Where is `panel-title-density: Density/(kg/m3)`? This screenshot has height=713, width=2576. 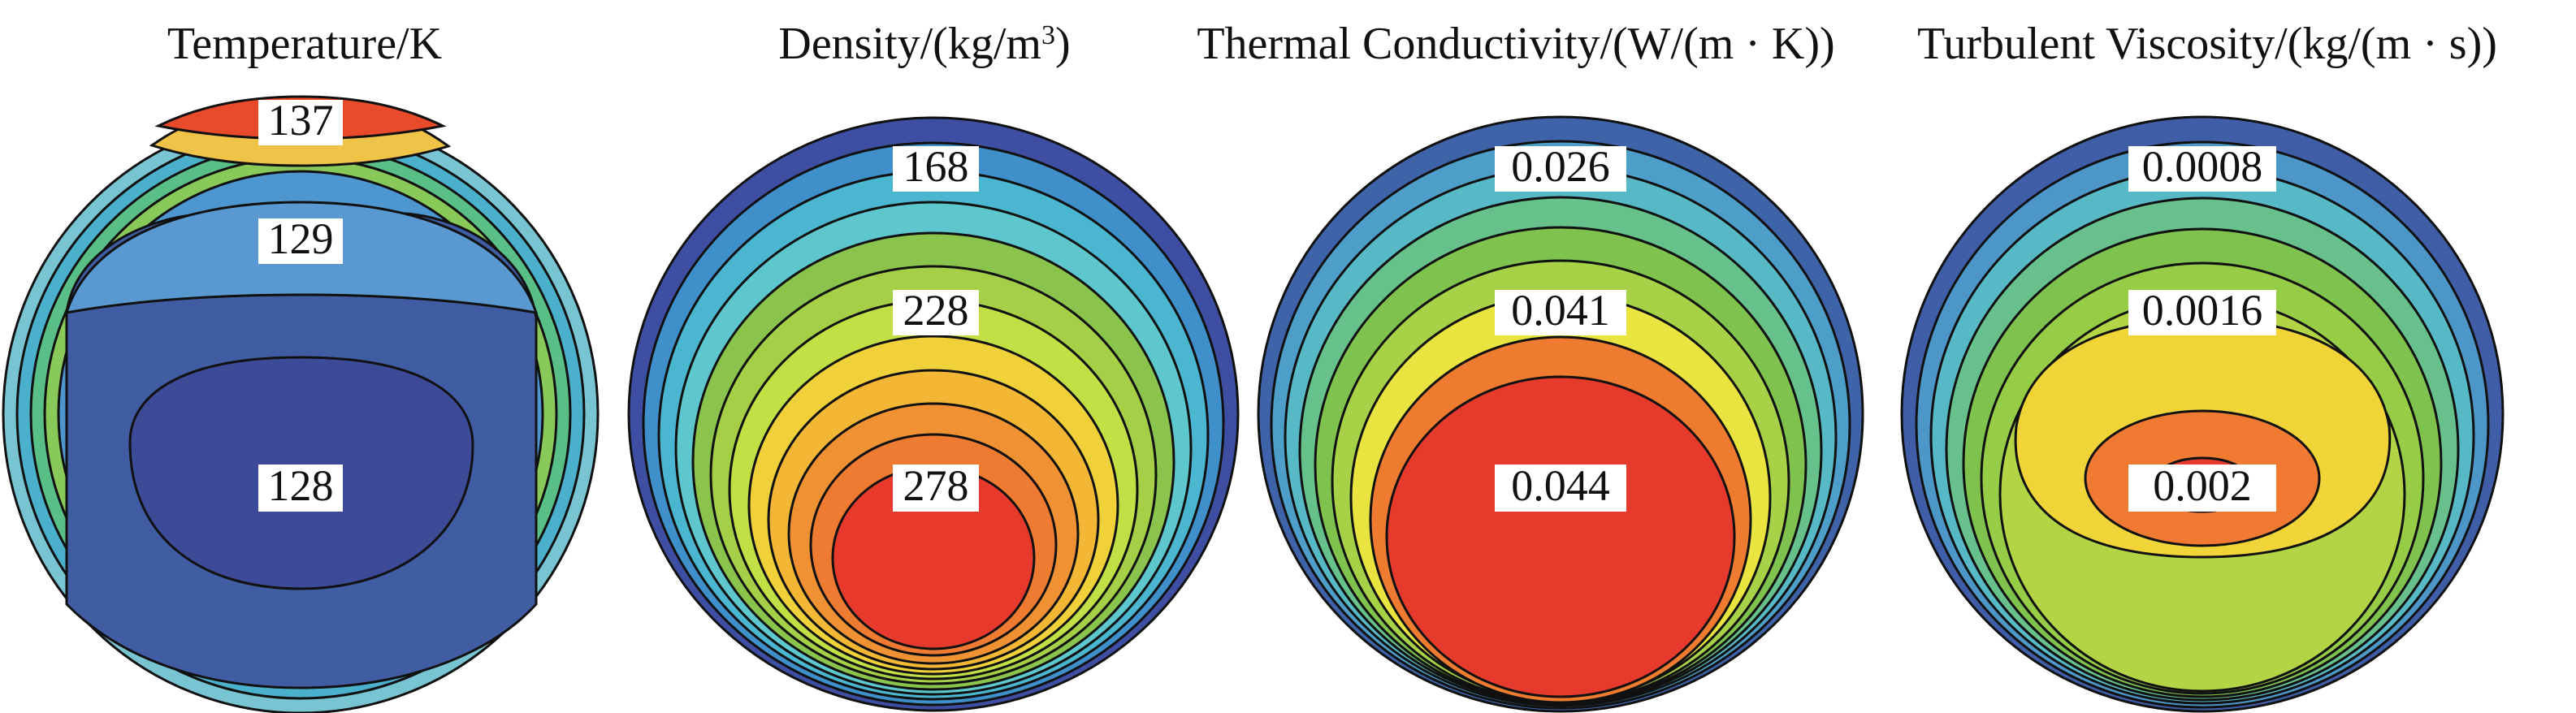
panel-title-density: Density/(kg/m3) is located at coordinates (924, 44).